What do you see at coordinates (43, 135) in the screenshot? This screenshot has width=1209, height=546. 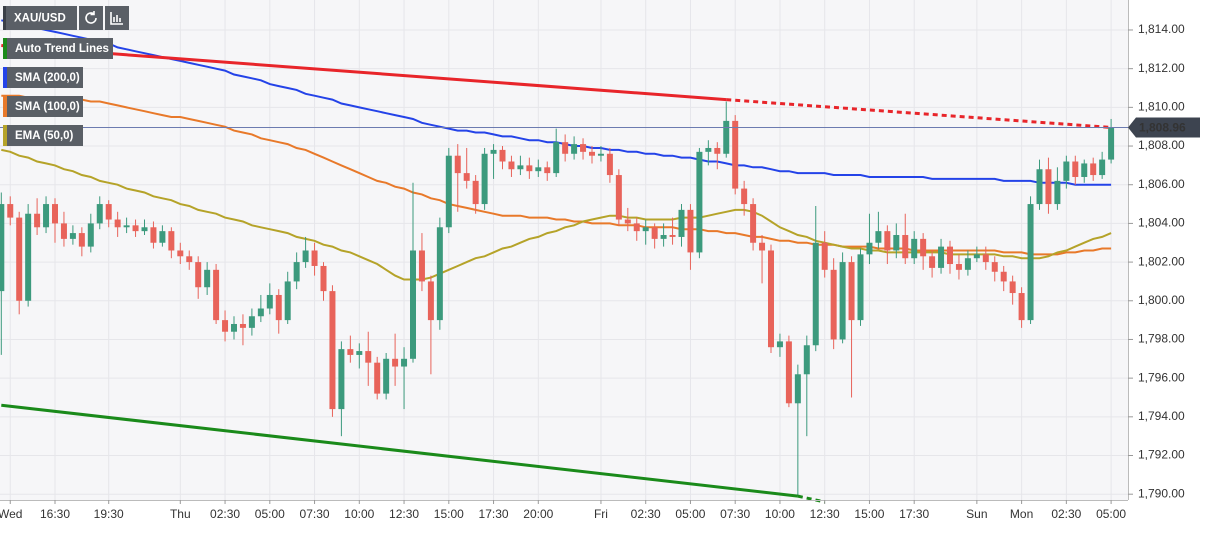 I see `legend-item: EMA (50,0)` at bounding box center [43, 135].